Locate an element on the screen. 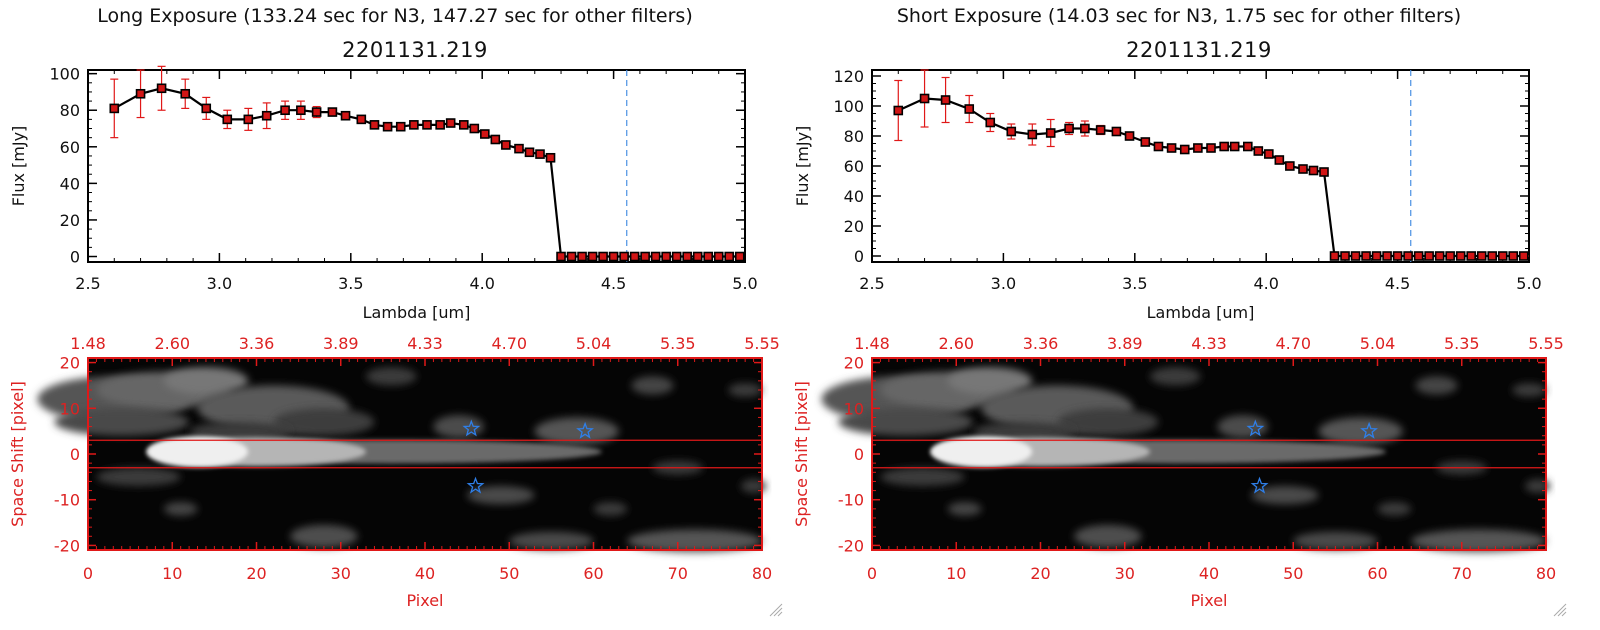 The width and height of the screenshot is (1600, 630). x-tick-label: 5.0 is located at coordinates (1528, 283).